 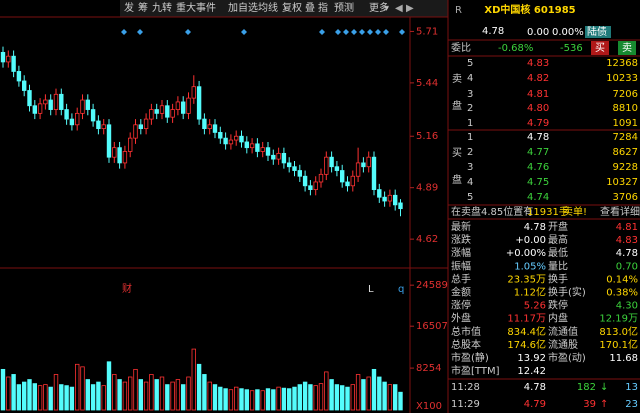 I want to click on level: 2, so click(x=470, y=108).